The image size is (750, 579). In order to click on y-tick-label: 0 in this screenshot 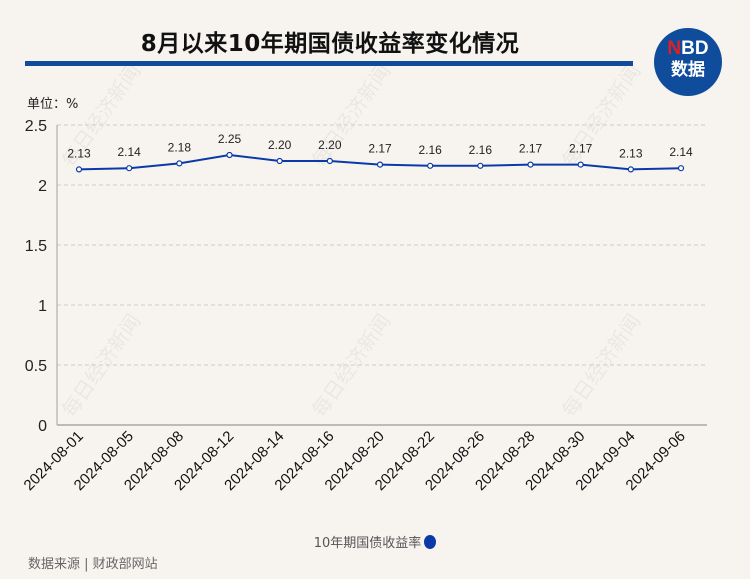, I will do `click(42, 426)`.